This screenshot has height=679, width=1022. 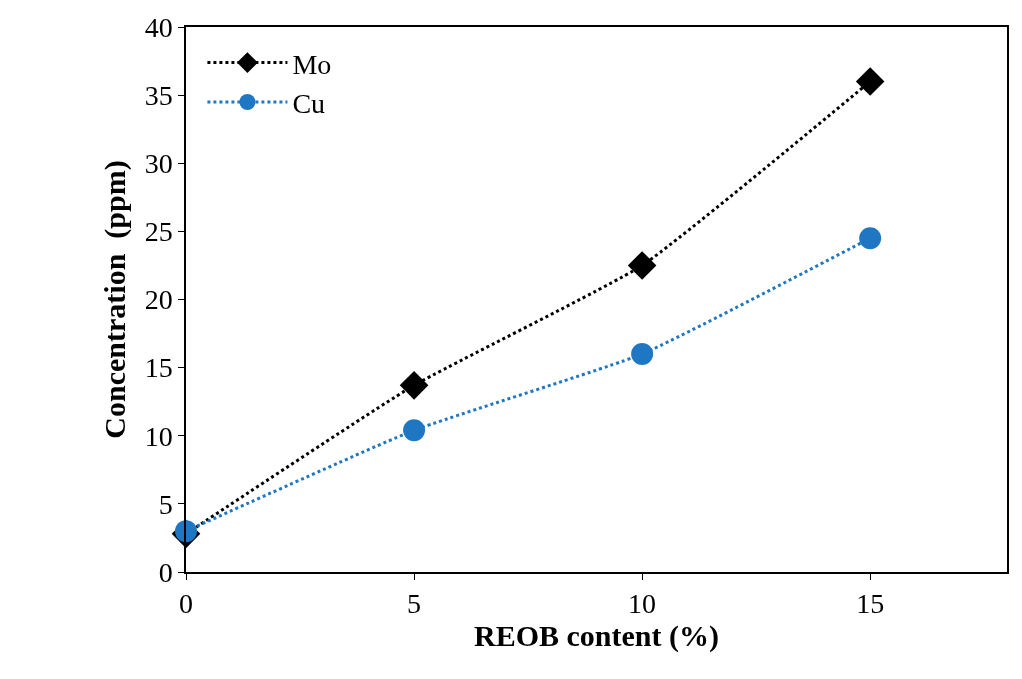 What do you see at coordinates (158, 164) in the screenshot?
I see `y-tick-label: 30` at bounding box center [158, 164].